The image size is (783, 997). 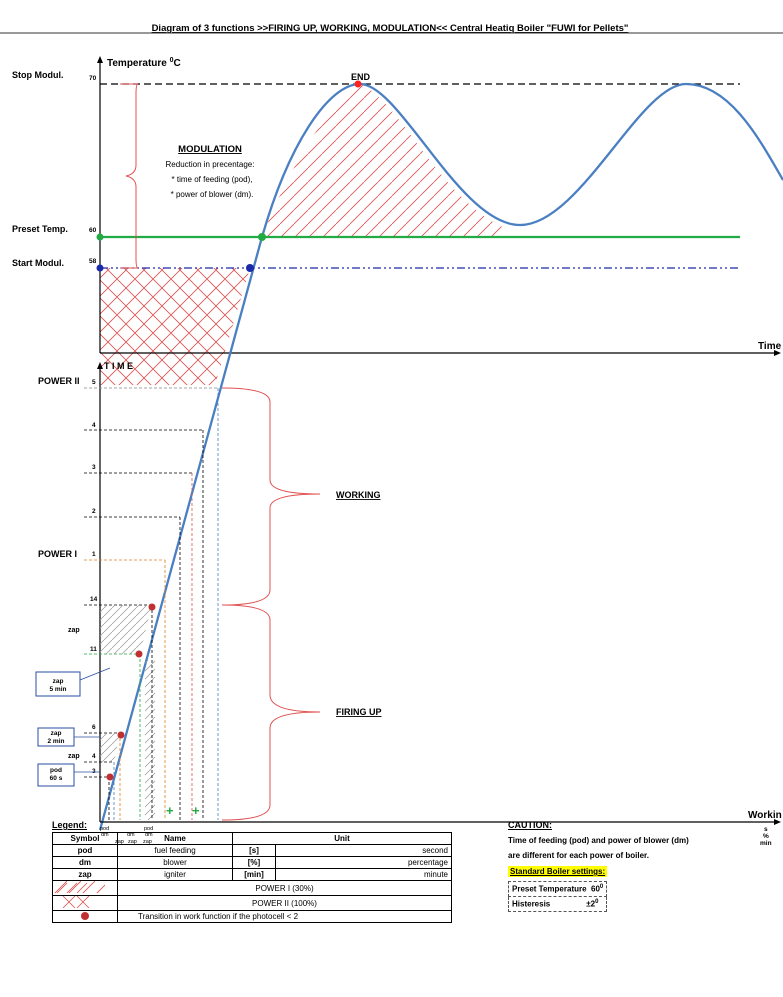 I want to click on legend-header-symbol: Symbol, so click(x=85, y=838).